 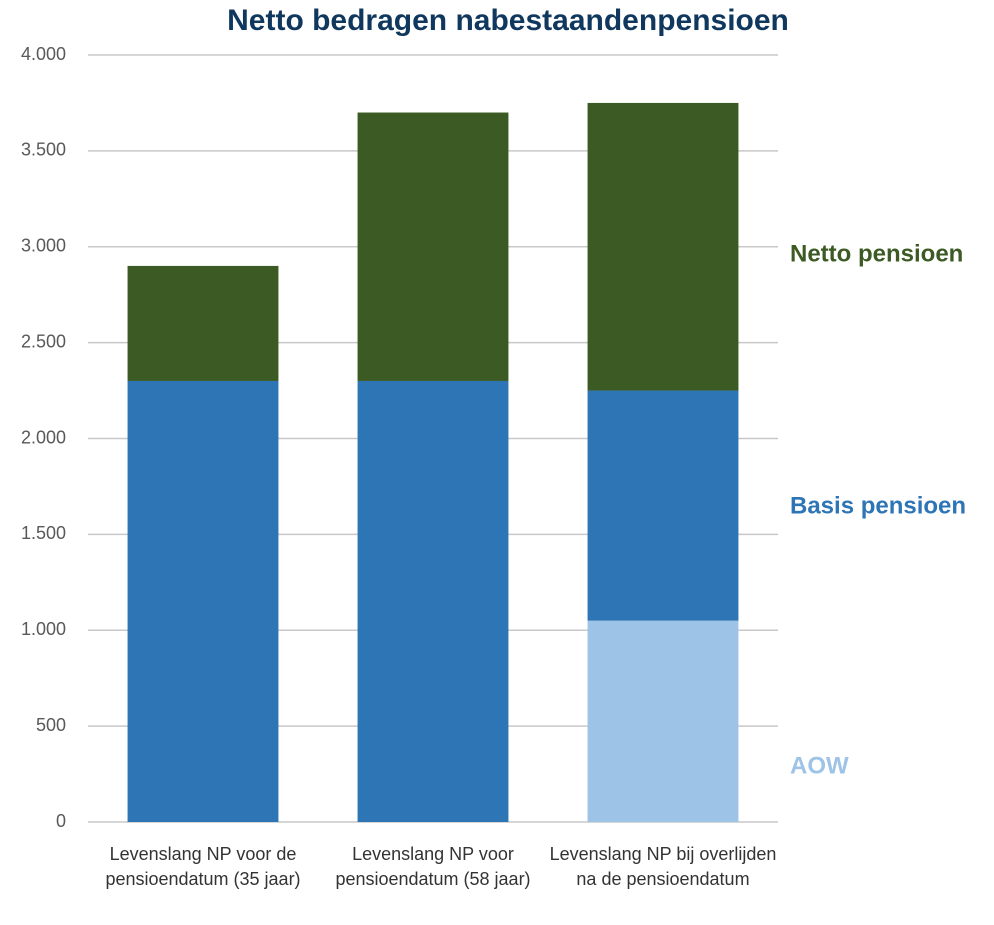 I want to click on y-tick-label: 4.000, so click(x=43, y=54).